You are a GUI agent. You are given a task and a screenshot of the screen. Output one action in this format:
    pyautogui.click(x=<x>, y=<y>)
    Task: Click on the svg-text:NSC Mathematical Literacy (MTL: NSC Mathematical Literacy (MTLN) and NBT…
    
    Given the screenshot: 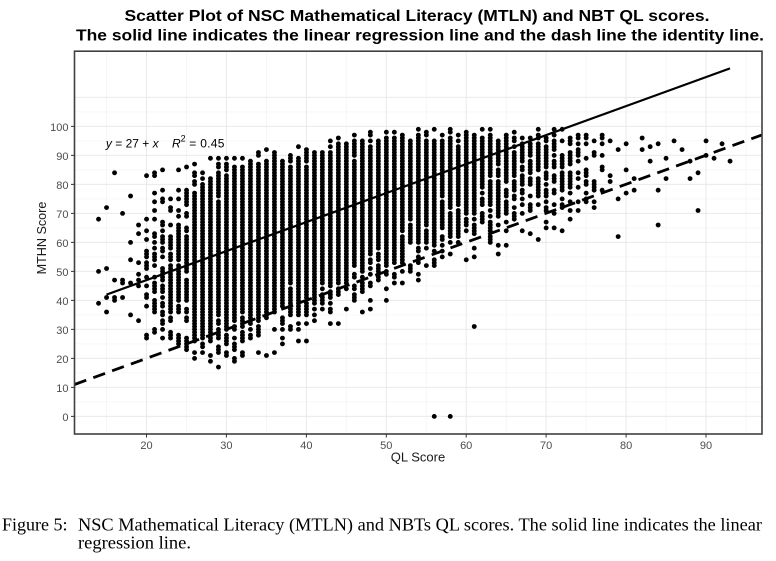 What is the action you would take?
    pyautogui.click(x=420, y=525)
    